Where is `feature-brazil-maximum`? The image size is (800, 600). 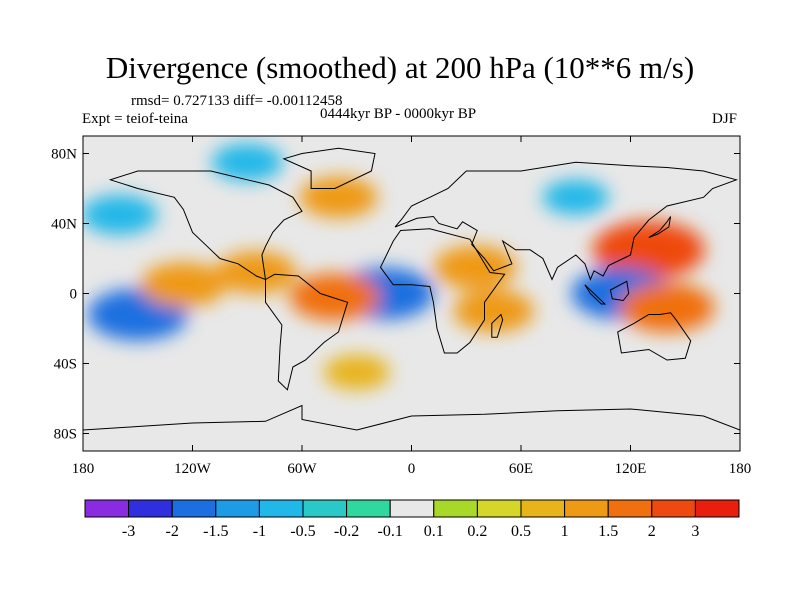
feature-brazil-maximum is located at coordinates (335, 297).